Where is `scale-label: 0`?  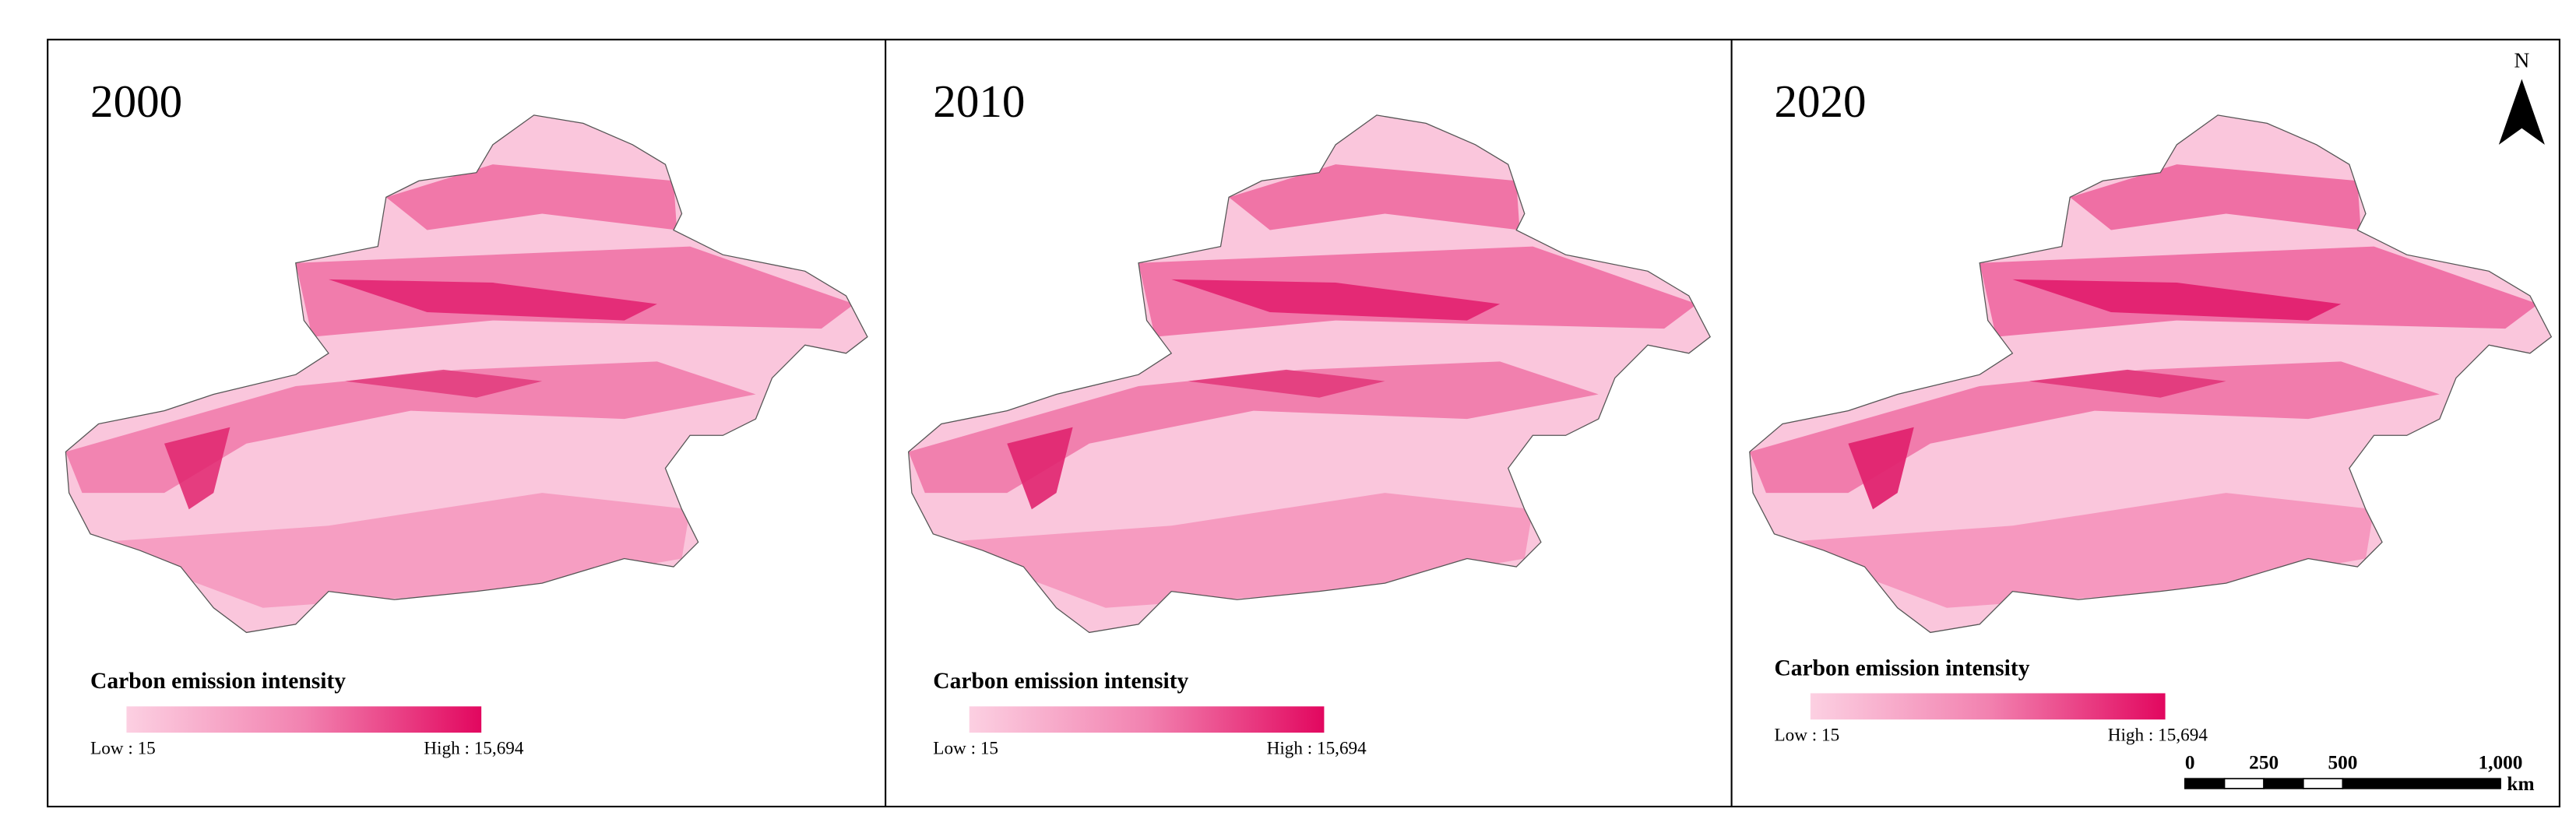 scale-label: 0 is located at coordinates (2190, 763).